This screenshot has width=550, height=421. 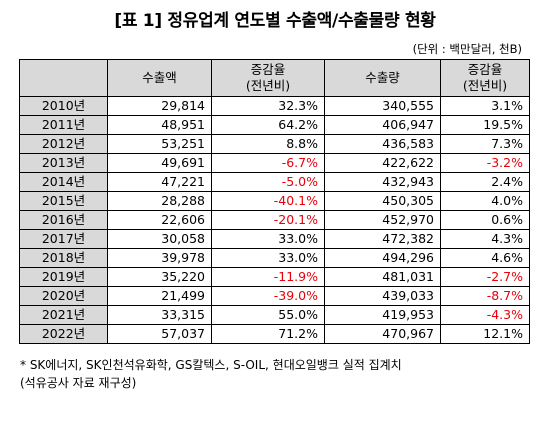 I want to click on volume-change-cell: 12.1%, so click(x=485, y=334).